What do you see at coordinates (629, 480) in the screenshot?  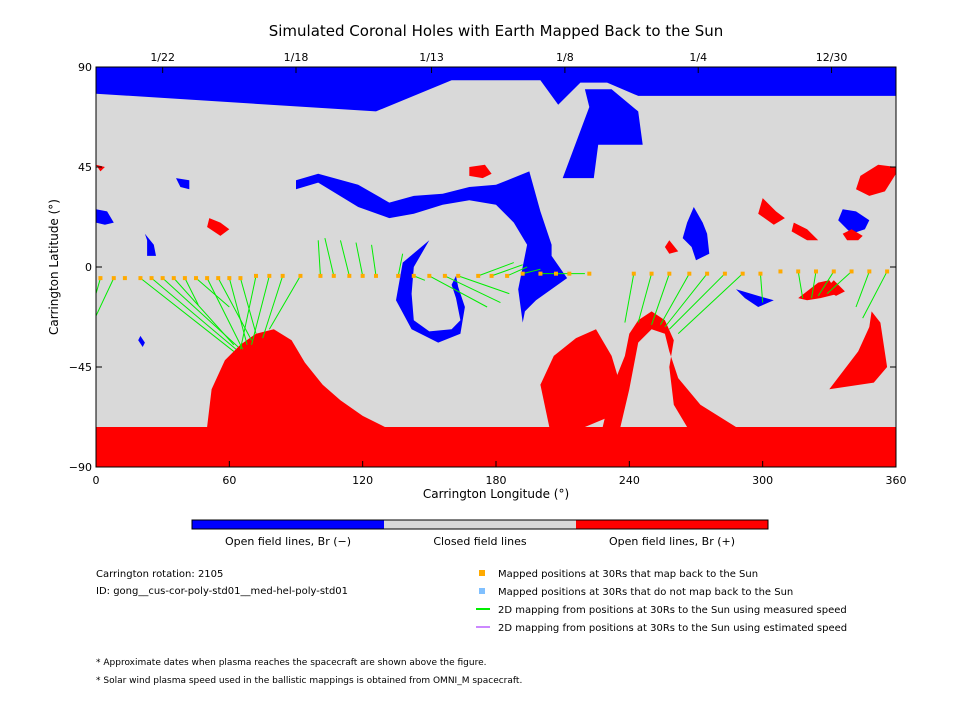 I see `x-tick-label: 240` at bounding box center [629, 480].